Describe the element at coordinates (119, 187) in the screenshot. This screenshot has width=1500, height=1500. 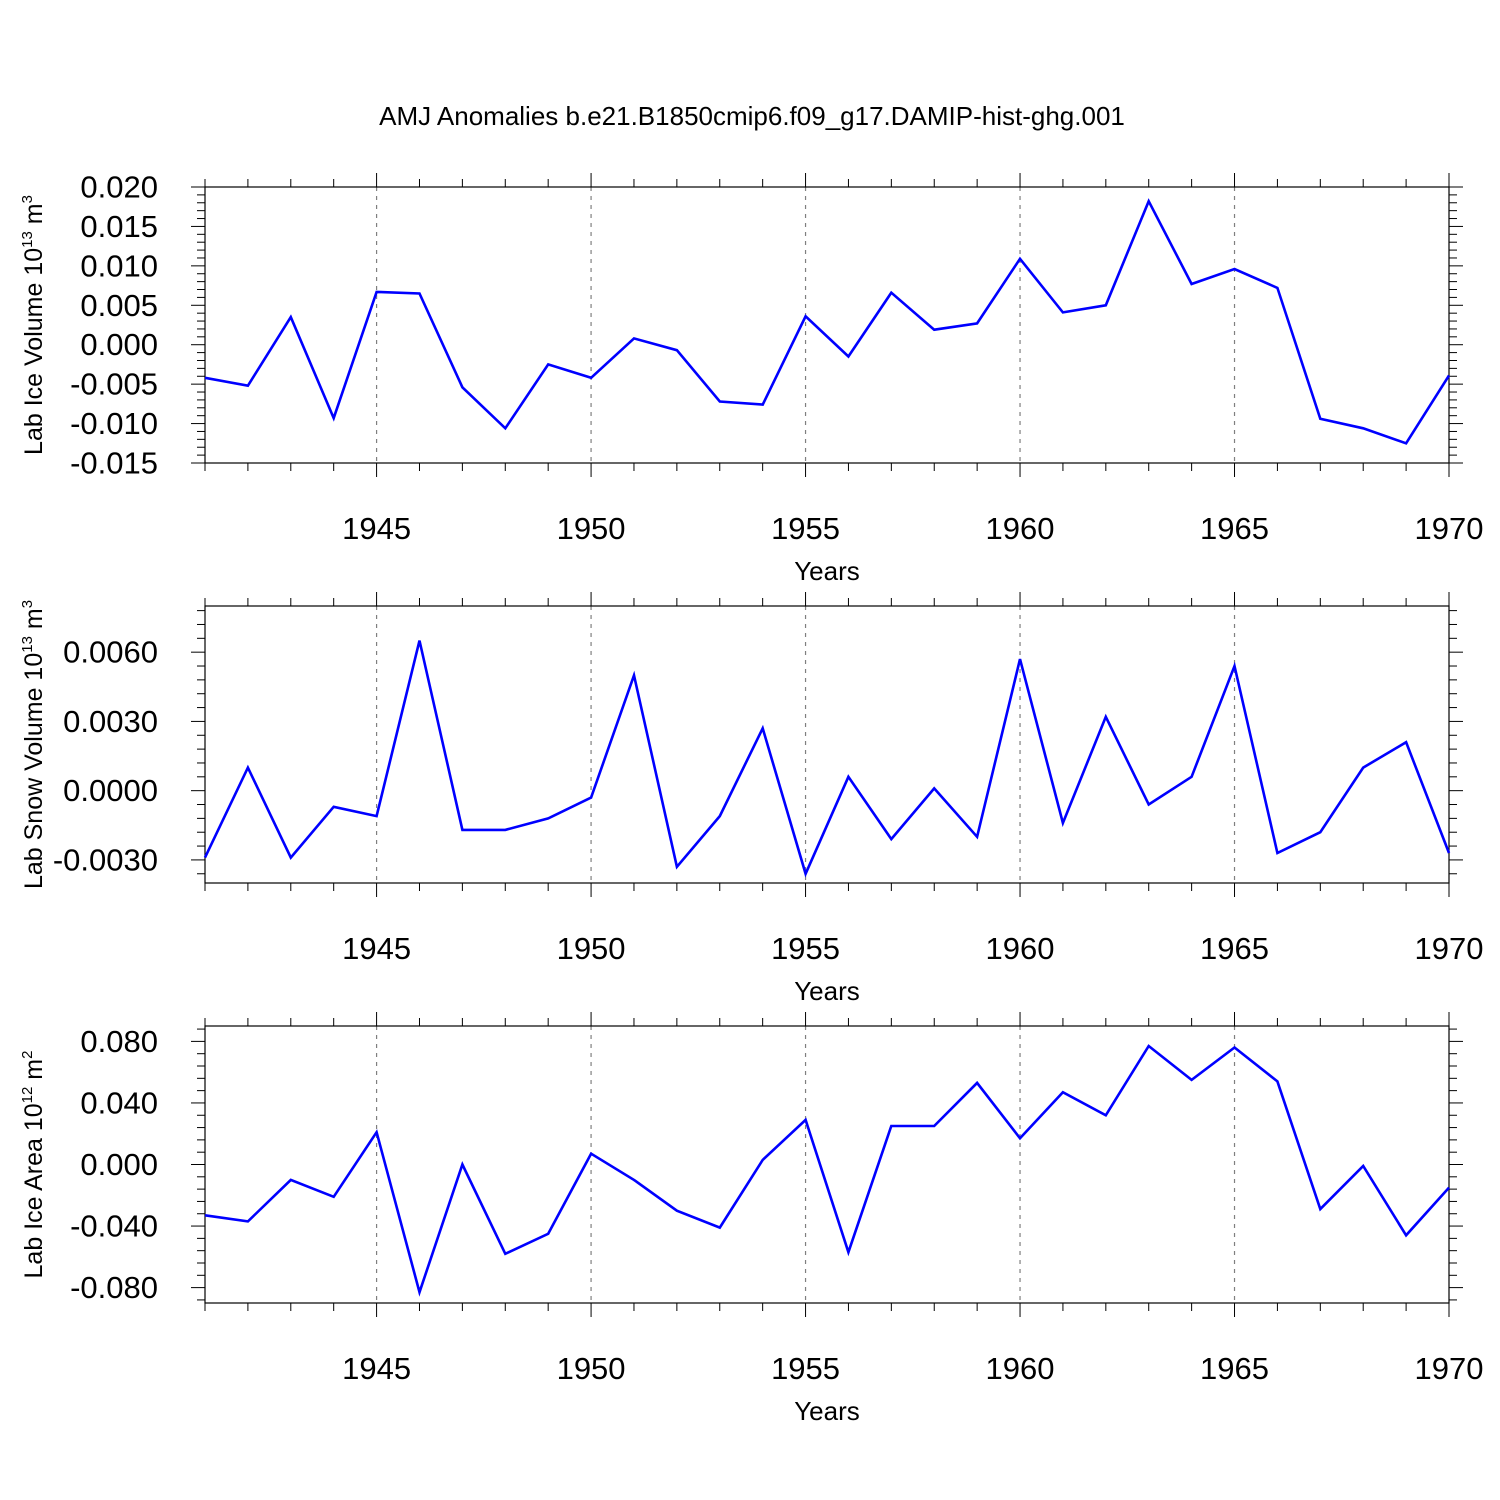
I see `y-tick-label: 0.020` at that location.